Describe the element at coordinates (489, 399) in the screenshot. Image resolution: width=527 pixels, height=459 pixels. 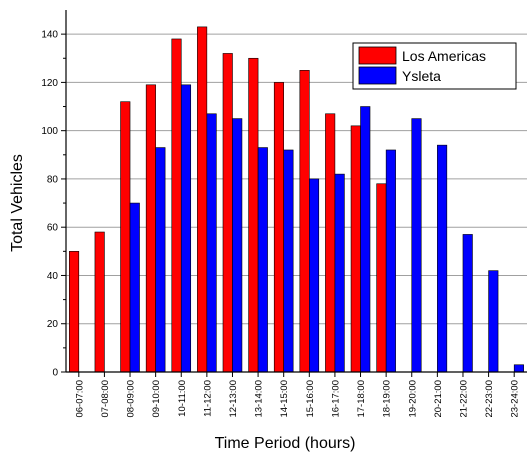
I see `x-tick-label: 22-23:00` at that location.